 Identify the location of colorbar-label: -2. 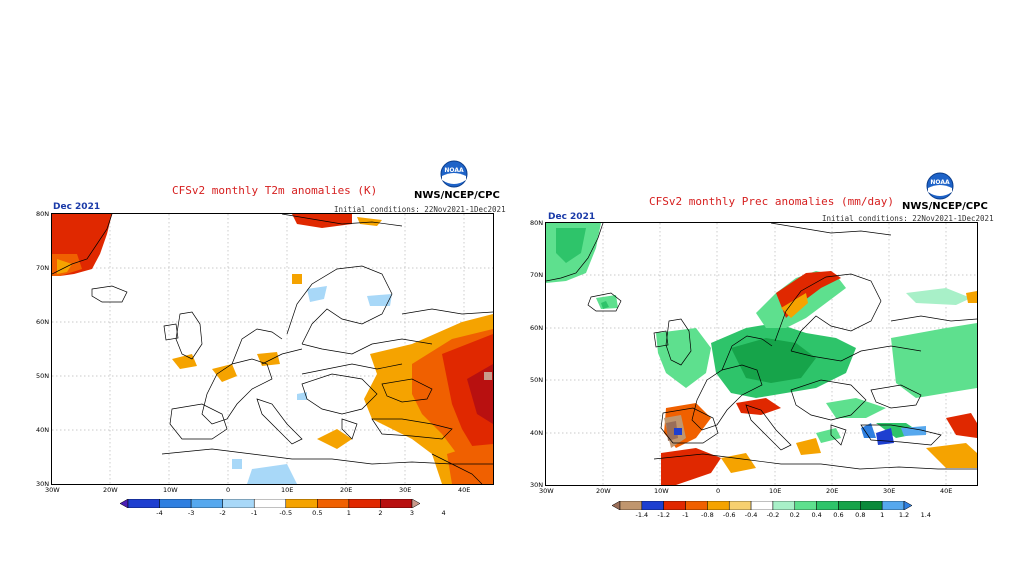
(222, 513).